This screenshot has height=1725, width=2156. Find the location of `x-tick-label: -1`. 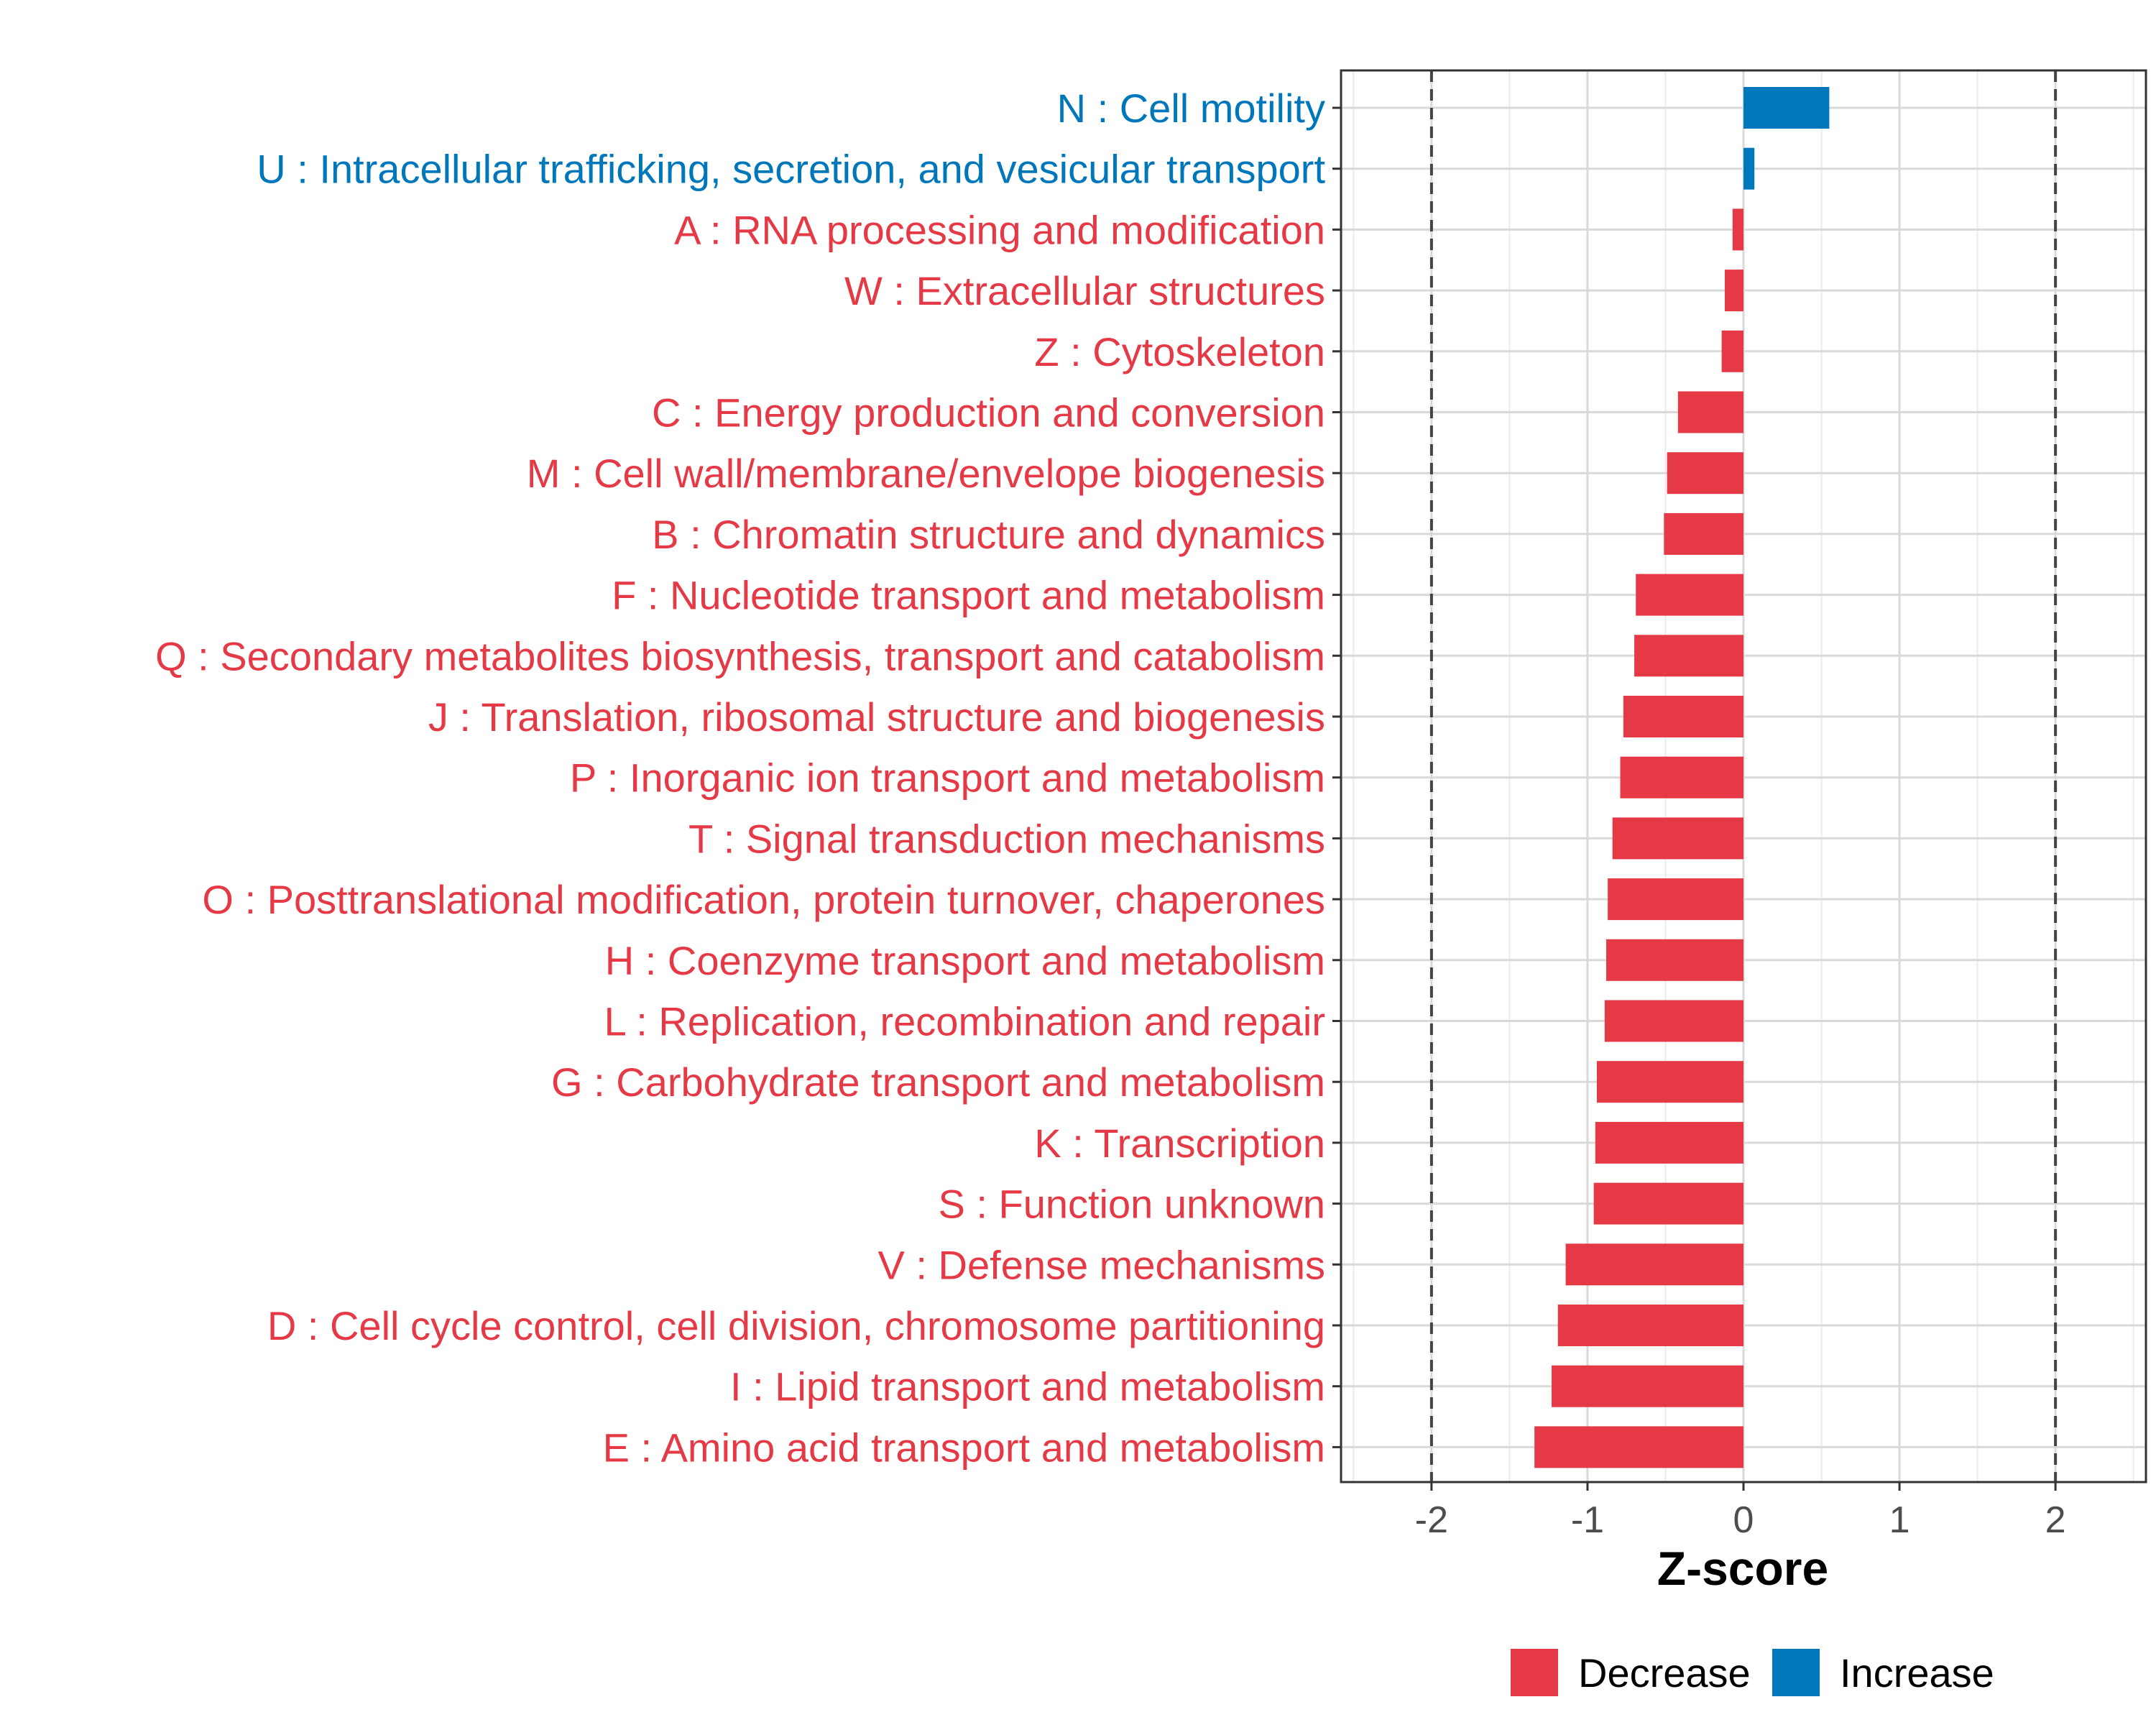

x-tick-label: -1 is located at coordinates (1587, 1520).